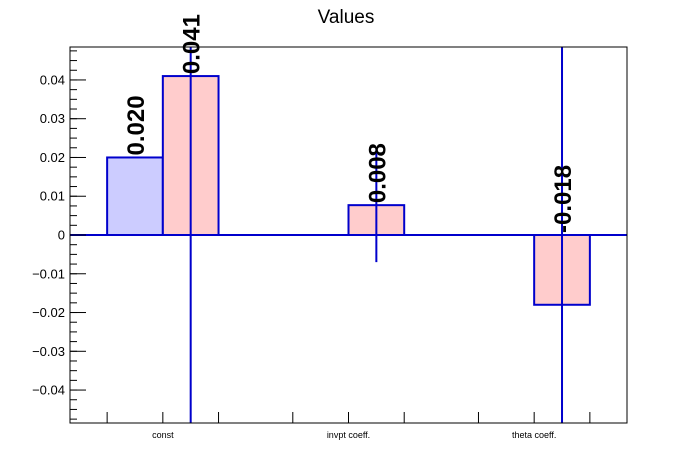  Describe the element at coordinates (136, 125) in the screenshot. I see `data-label: 0.020` at that location.